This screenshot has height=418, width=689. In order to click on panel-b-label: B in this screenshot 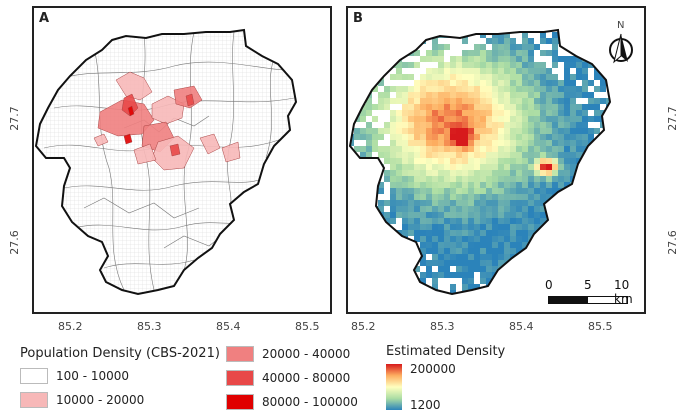, I will do `click(358, 18)`.